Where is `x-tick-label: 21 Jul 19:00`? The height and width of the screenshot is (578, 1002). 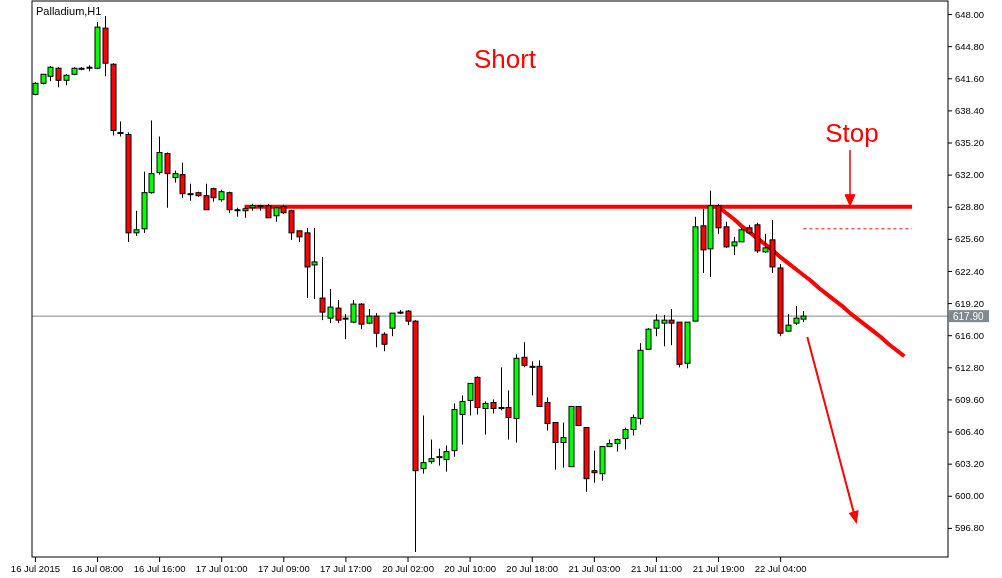
x-tick-label: 21 Jul 19:00 is located at coordinates (718, 568).